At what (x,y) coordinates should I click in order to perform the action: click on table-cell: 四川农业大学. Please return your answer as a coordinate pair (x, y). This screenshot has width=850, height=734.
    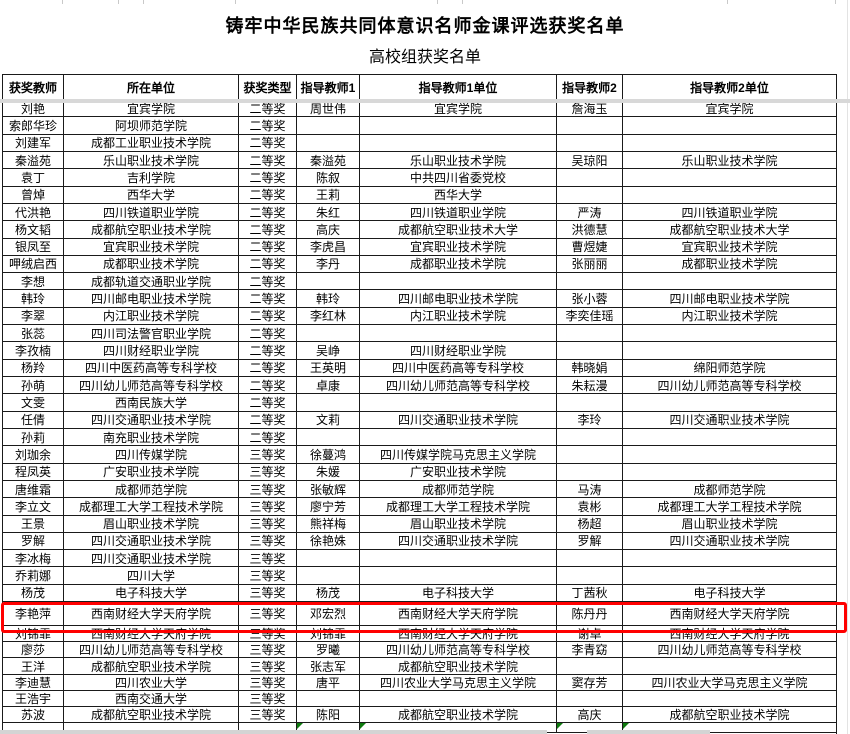
    Looking at the image, I should click on (151, 682).